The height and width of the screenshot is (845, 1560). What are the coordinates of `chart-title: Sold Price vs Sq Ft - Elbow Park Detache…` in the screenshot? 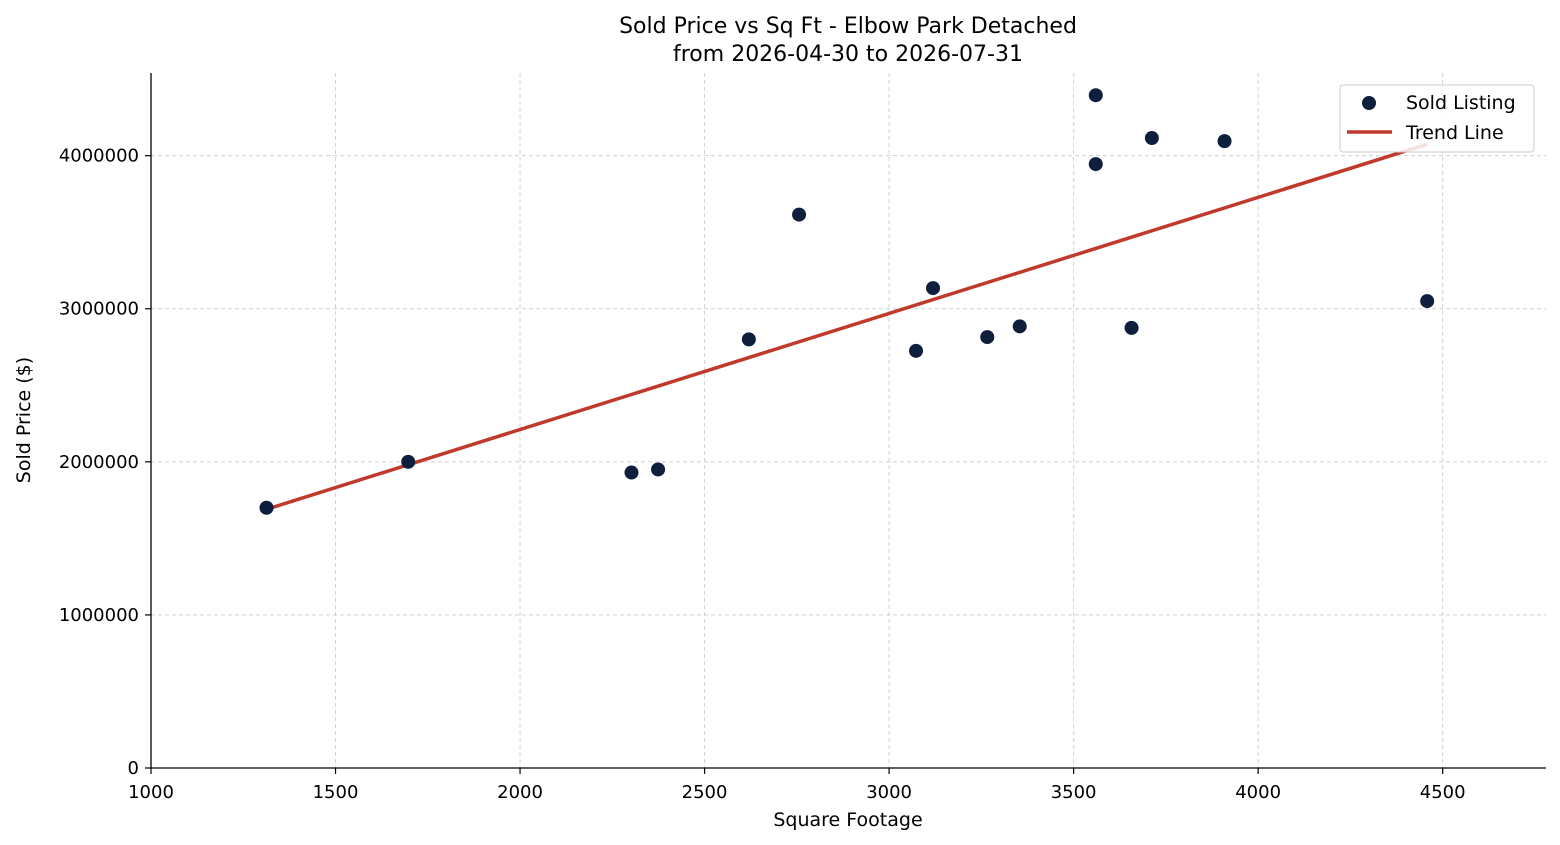 It's located at (848, 26).